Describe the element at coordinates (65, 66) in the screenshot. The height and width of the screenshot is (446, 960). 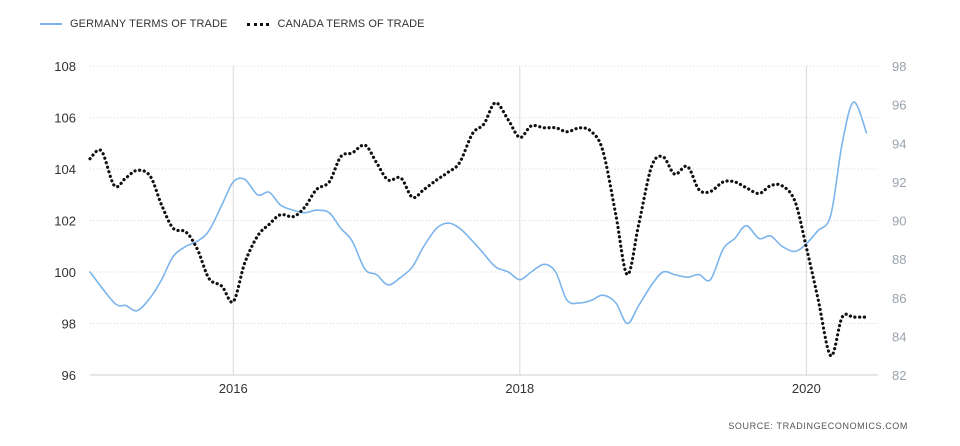
I see `y-left-tick-label: 108` at that location.